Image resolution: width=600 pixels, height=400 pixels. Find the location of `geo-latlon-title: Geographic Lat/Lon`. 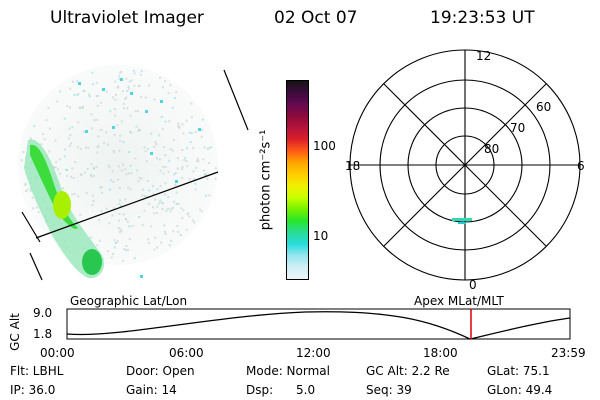

geo-latlon-title: Geographic Lat/Lon is located at coordinates (129, 301).